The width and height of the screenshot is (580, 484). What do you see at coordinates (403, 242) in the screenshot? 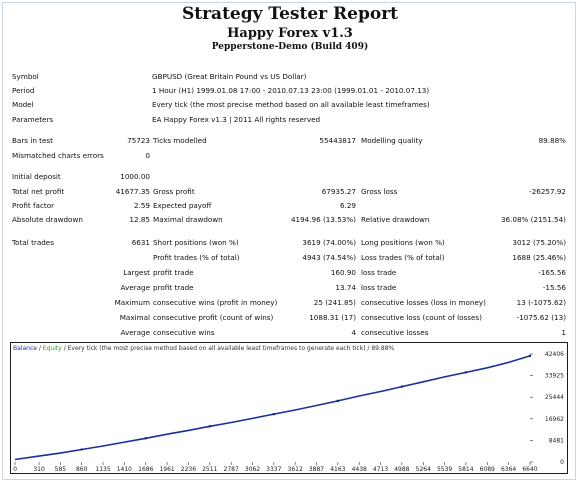
I see `long-positions-label: Long positions (won %)` at bounding box center [403, 242].